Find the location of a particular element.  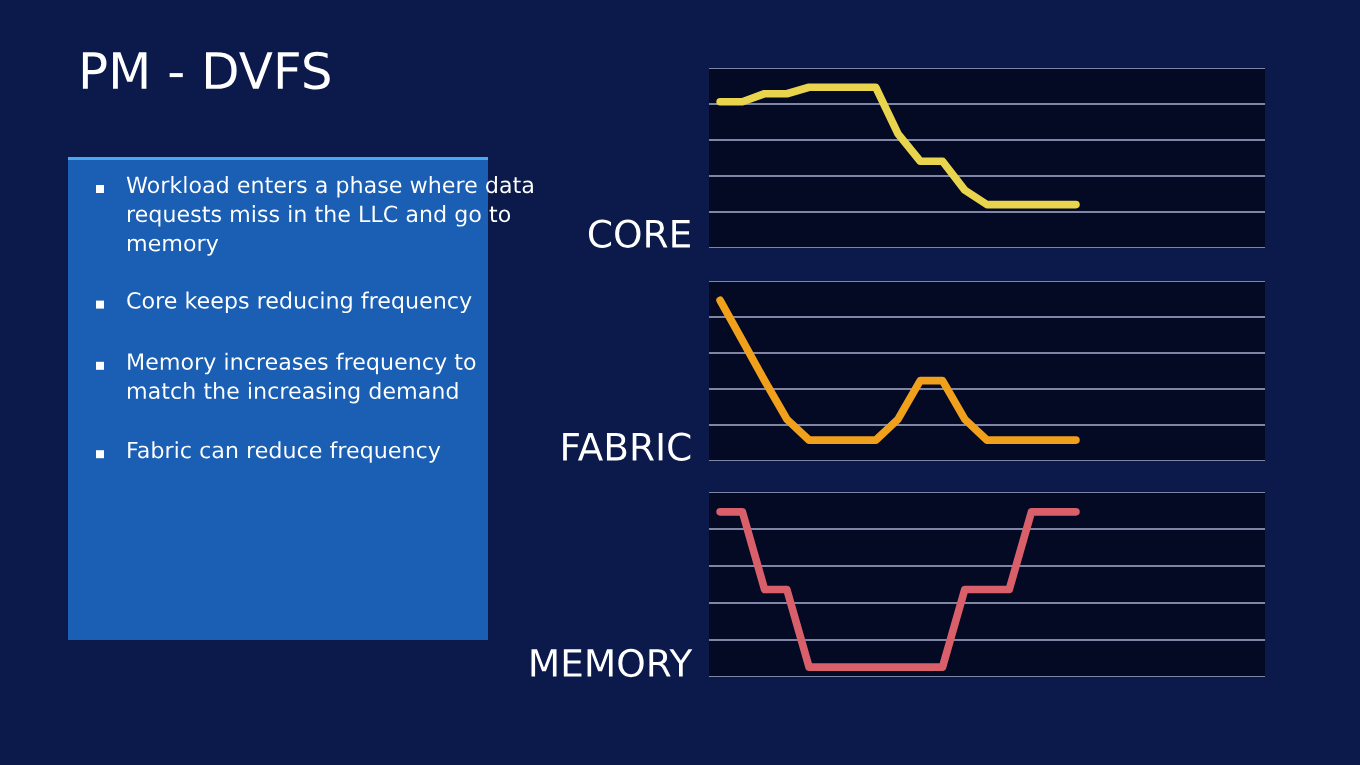

text: Fabric can reduce frequency is located at coordinates (284, 452).